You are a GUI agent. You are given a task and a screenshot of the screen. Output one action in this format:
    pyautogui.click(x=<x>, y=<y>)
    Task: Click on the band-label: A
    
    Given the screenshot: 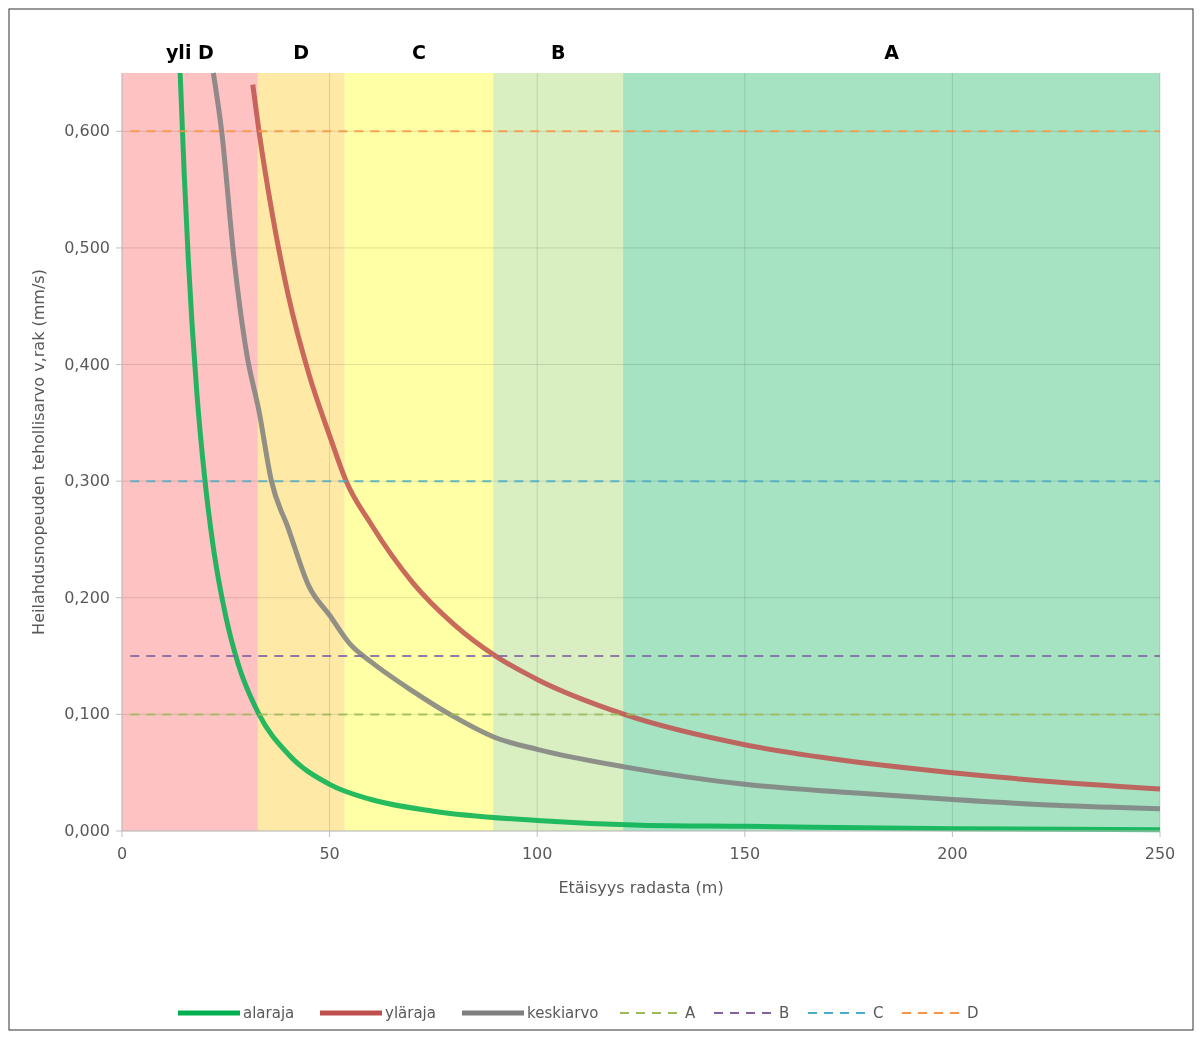 What is the action you would take?
    pyautogui.click(x=892, y=52)
    